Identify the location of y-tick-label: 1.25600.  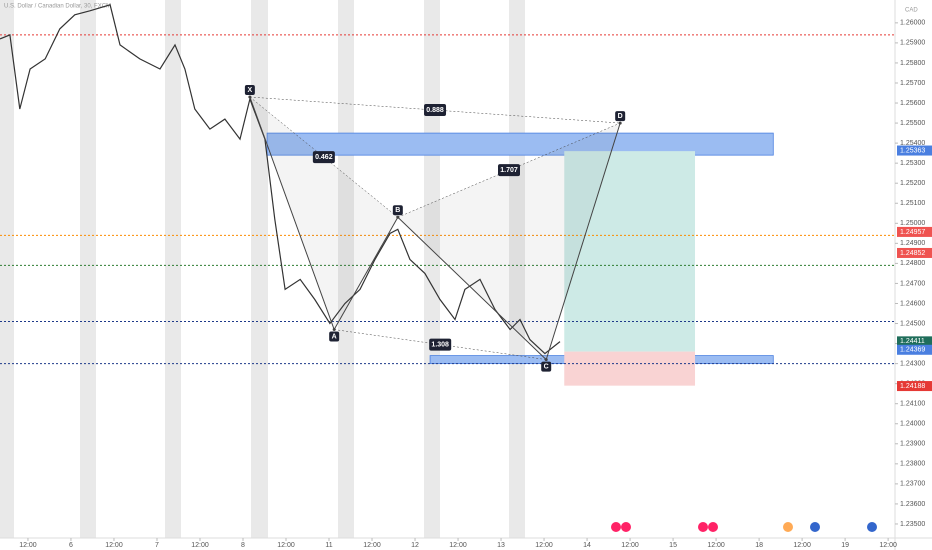
(912, 103).